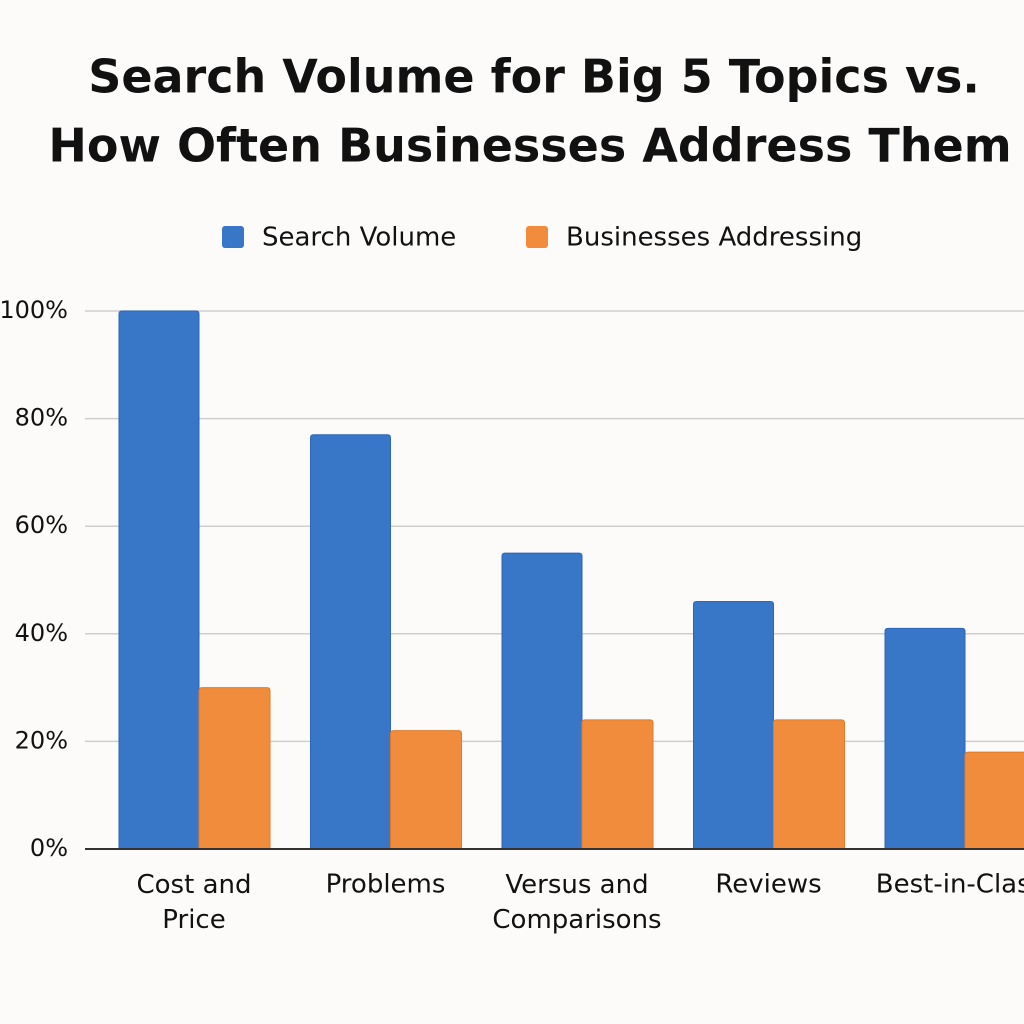 The height and width of the screenshot is (1024, 1024). What do you see at coordinates (576, 902) in the screenshot?
I see `x-tick-label: Versus and Comparisons` at bounding box center [576, 902].